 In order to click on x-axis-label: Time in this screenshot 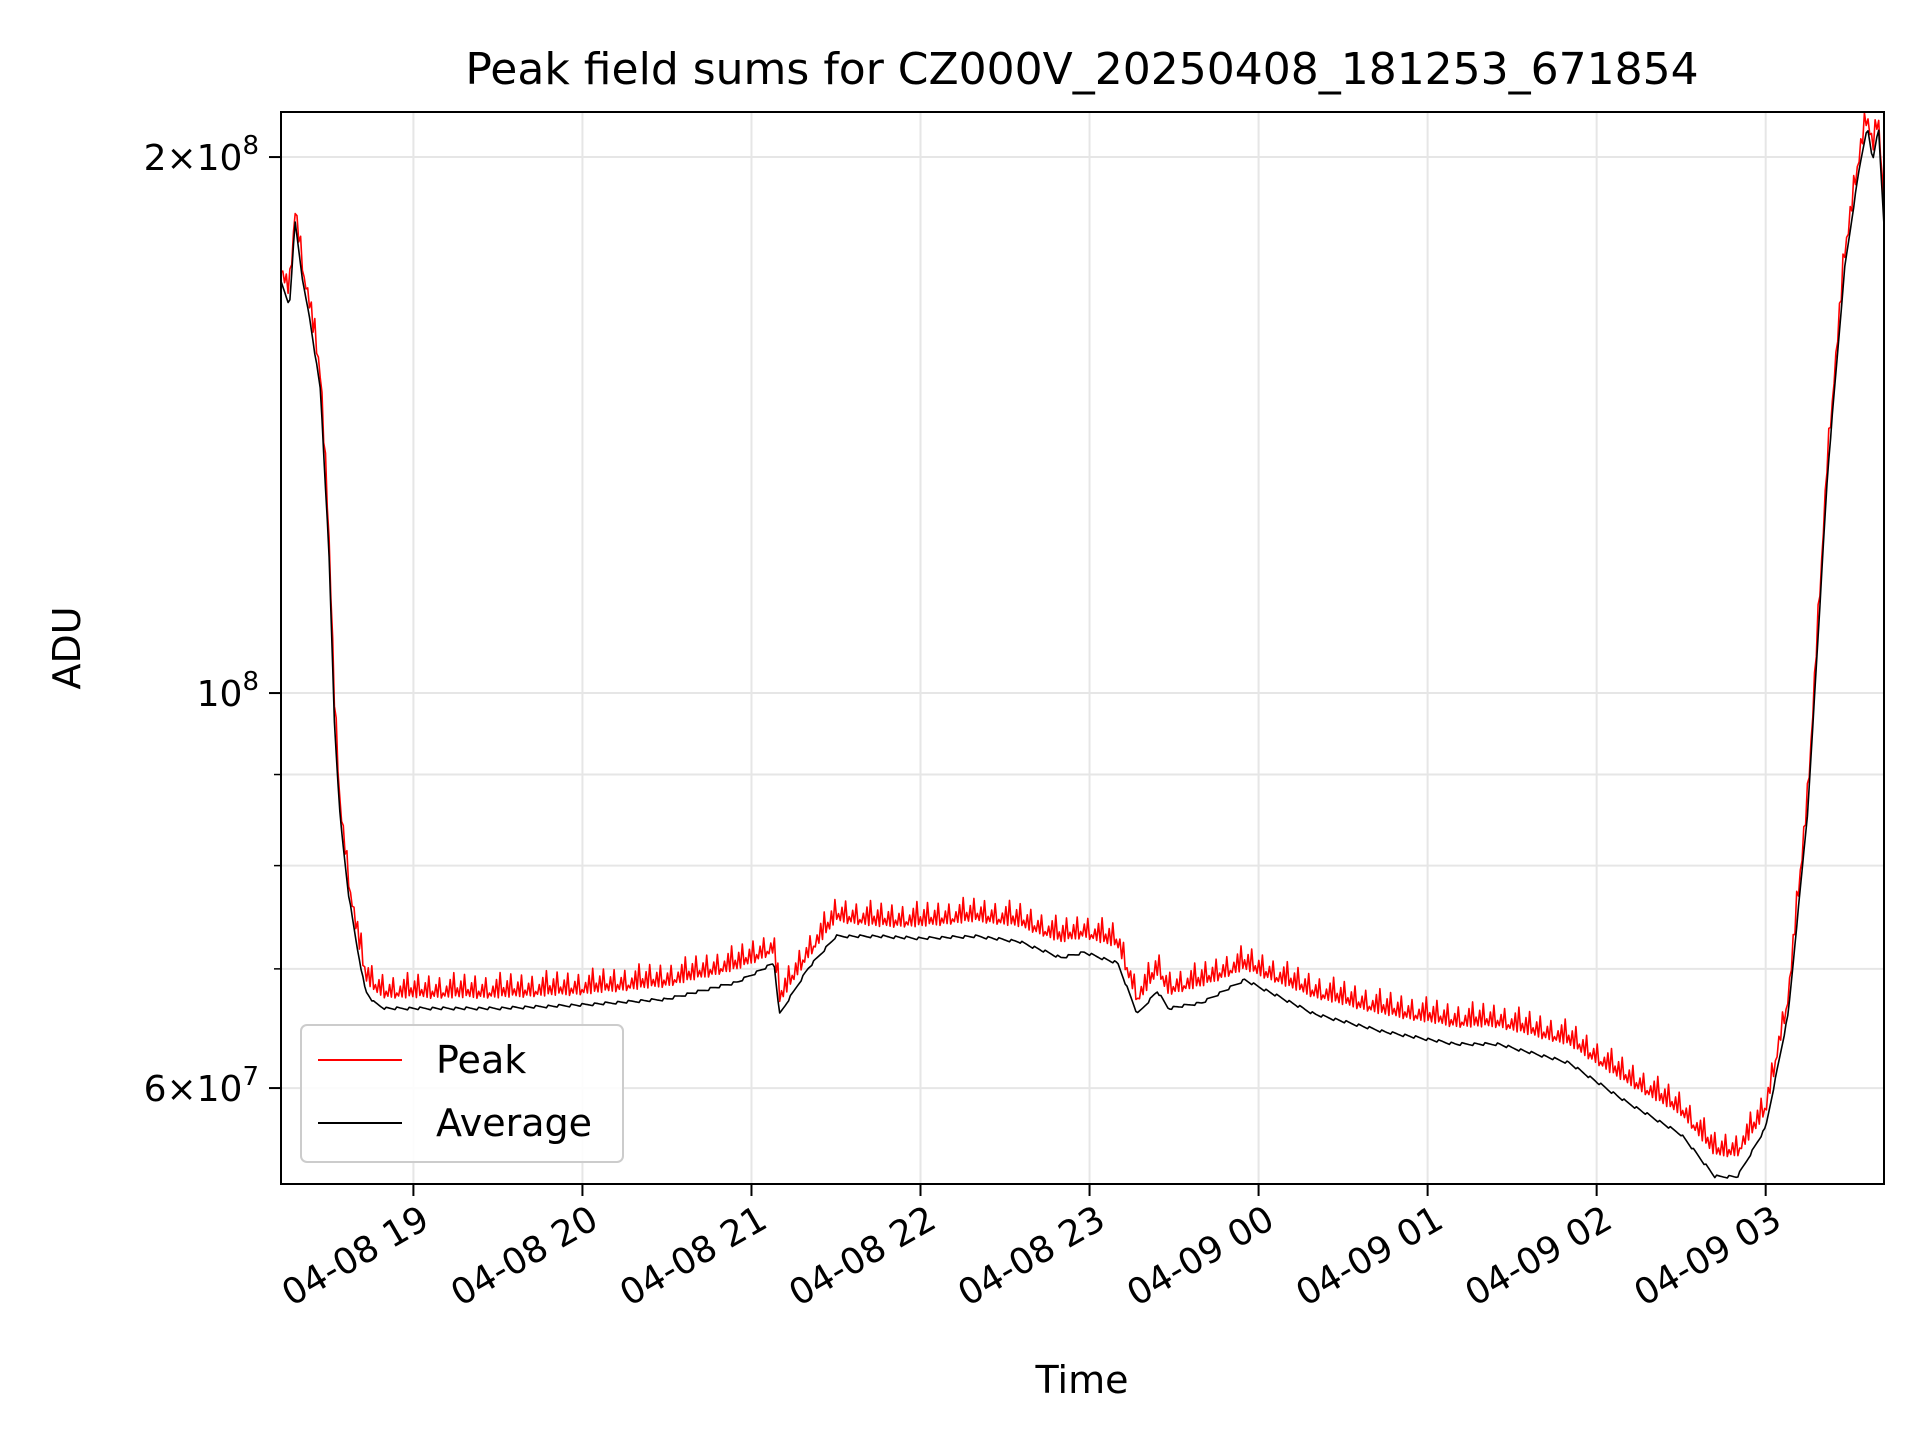, I will do `click(1082, 1380)`.